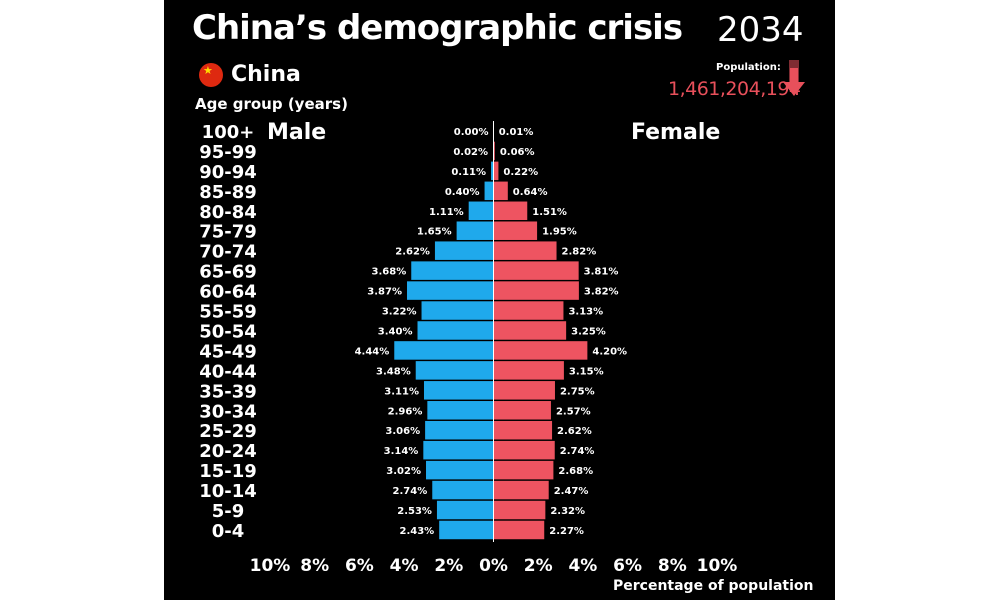 The image size is (1000, 600). What do you see at coordinates (228, 312) in the screenshot?
I see `age-group-label: 55-59` at bounding box center [228, 312].